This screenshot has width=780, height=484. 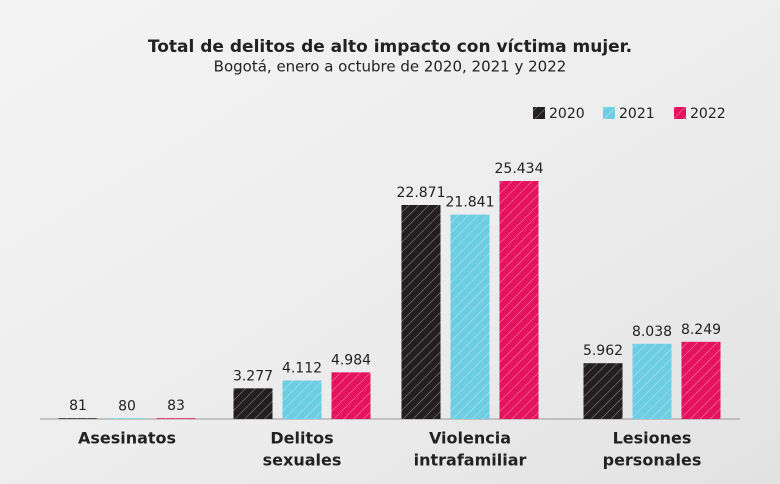 I want to click on value-label: 25.434, so click(x=519, y=169).